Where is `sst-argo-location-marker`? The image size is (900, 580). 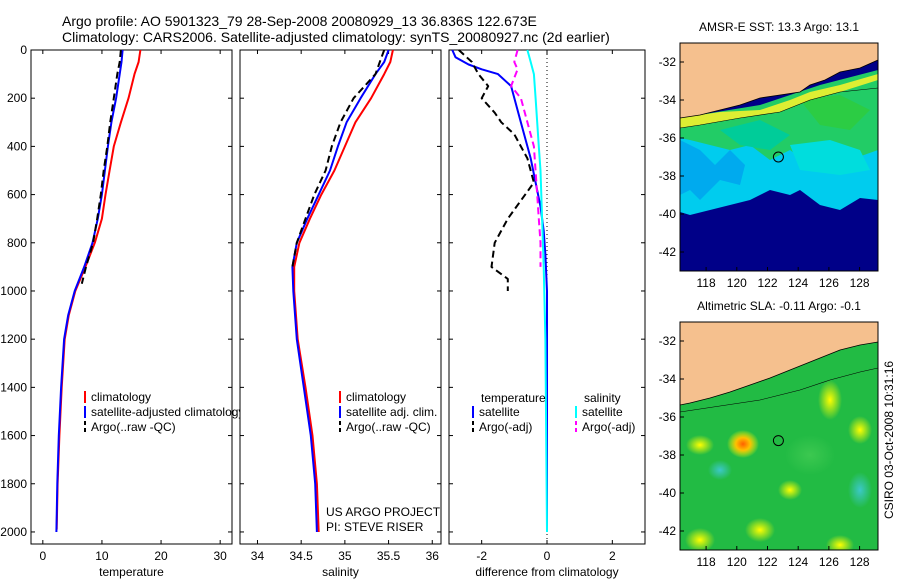
sst-argo-location-marker is located at coordinates (778, 157).